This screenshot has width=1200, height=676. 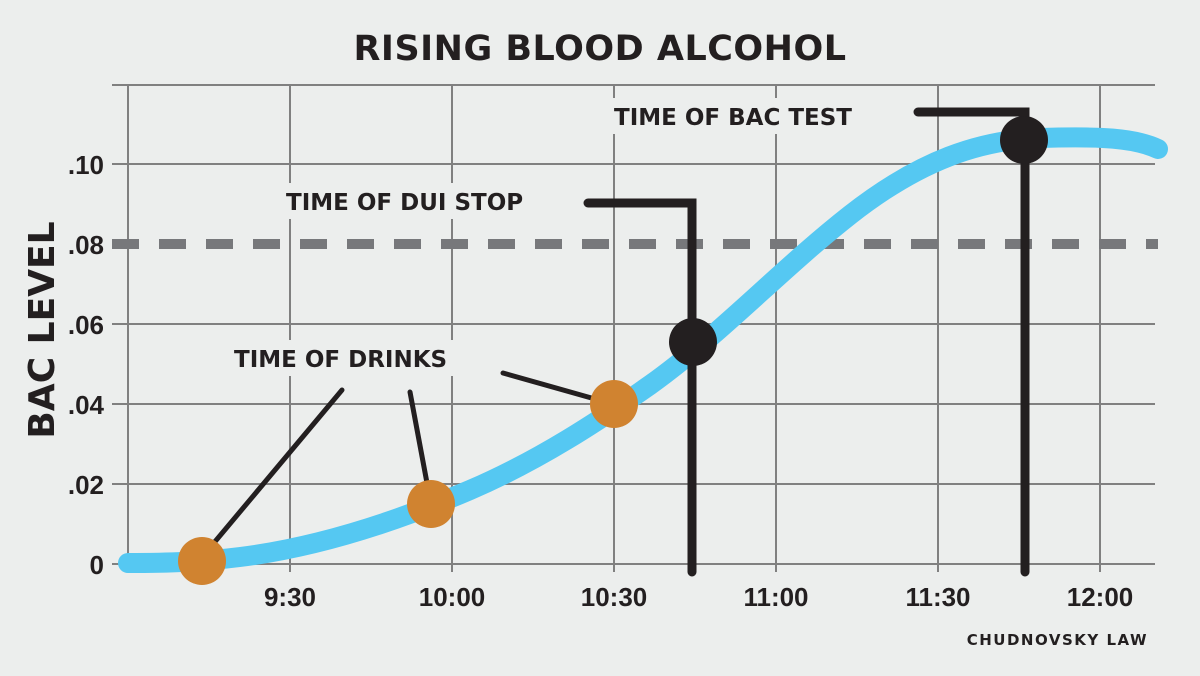 I want to click on credit-label: CHUDNOVSKY LAW, so click(x=1057, y=640).